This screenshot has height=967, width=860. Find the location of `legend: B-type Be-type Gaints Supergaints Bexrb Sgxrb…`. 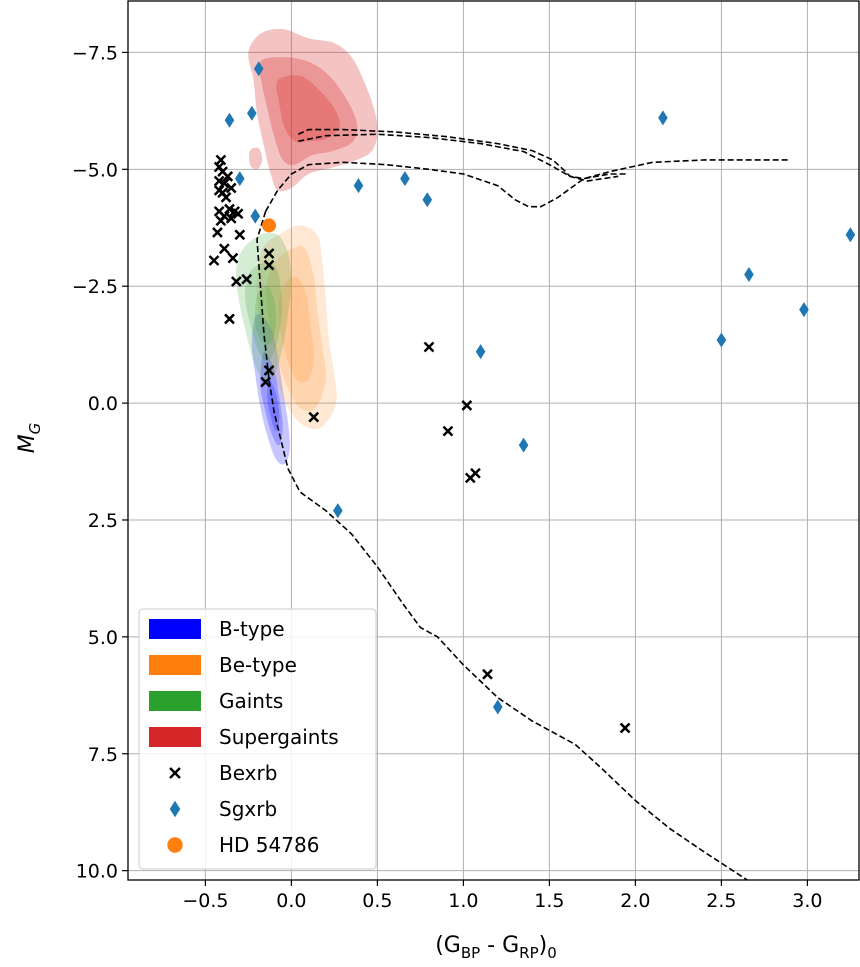

legend: B-type Be-type Gaints Supergaints Bexrb Sgxrb… is located at coordinates (257, 739).